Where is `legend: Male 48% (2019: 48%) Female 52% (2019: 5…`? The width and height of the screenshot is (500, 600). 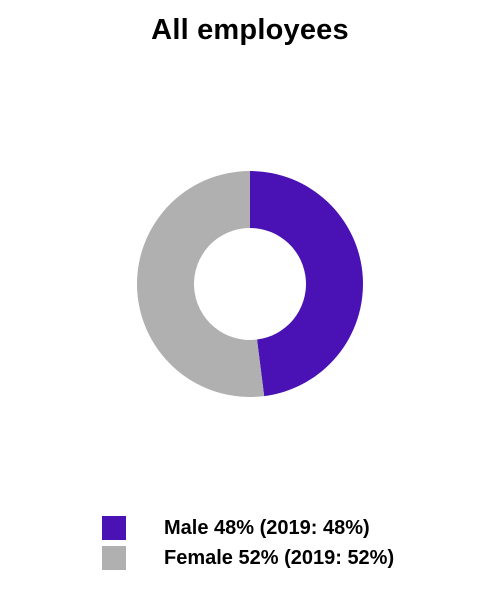
legend: Male 48% (2019: 48%) Female 52% (2019: 5… is located at coordinates (248, 543).